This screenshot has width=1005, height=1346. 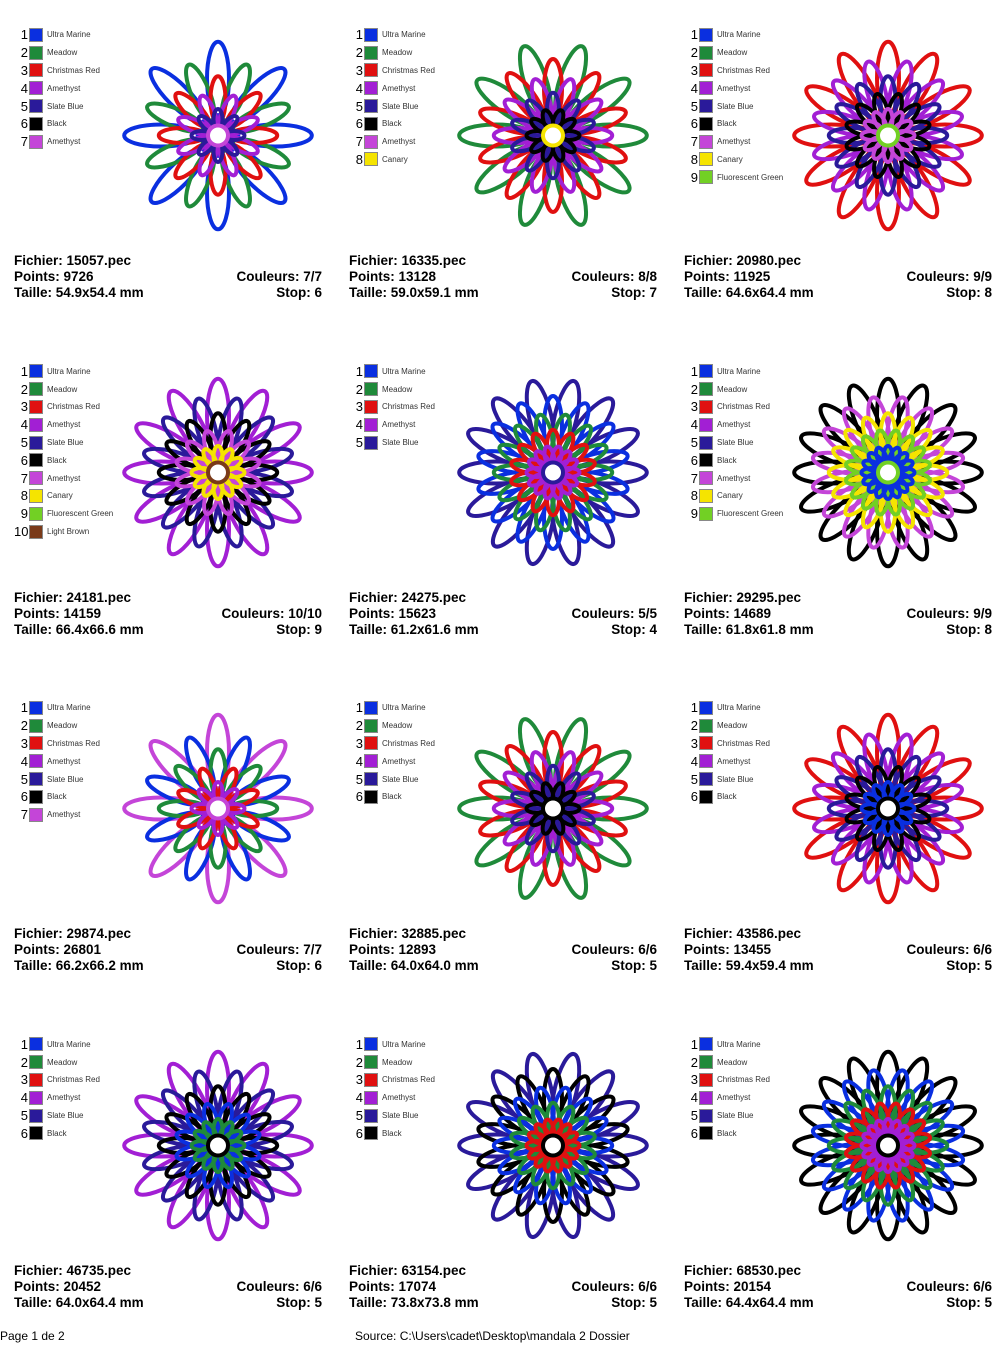 What do you see at coordinates (838, 934) in the screenshot?
I see `file-line: Fichier: 43586.pec` at bounding box center [838, 934].